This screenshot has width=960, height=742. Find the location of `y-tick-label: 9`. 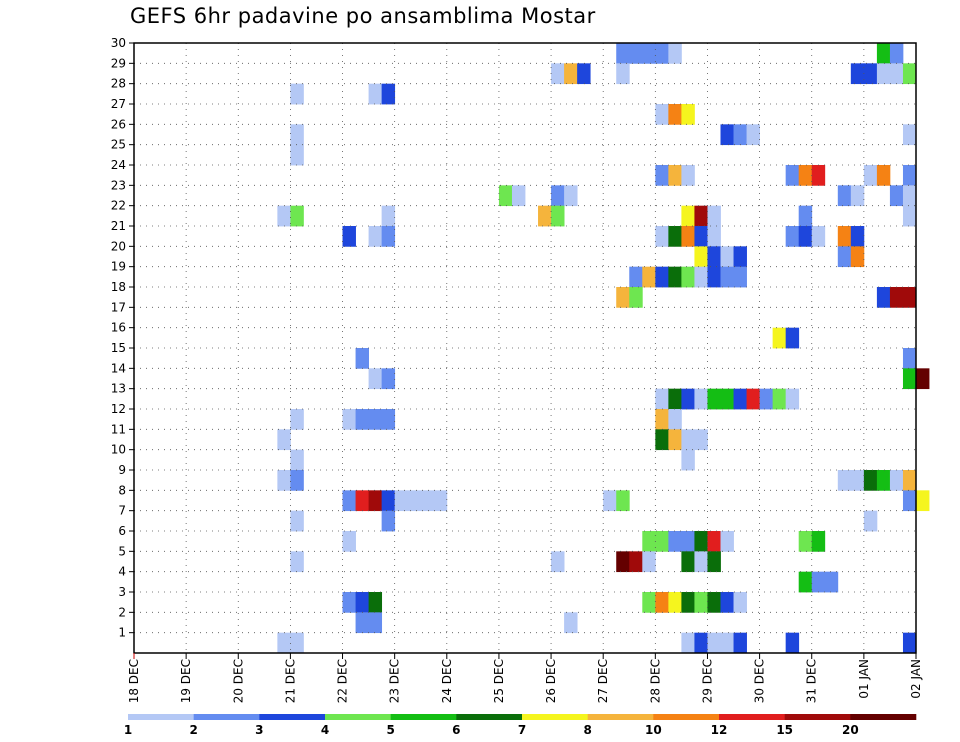

y-tick-label: 9 is located at coordinates (122, 470).